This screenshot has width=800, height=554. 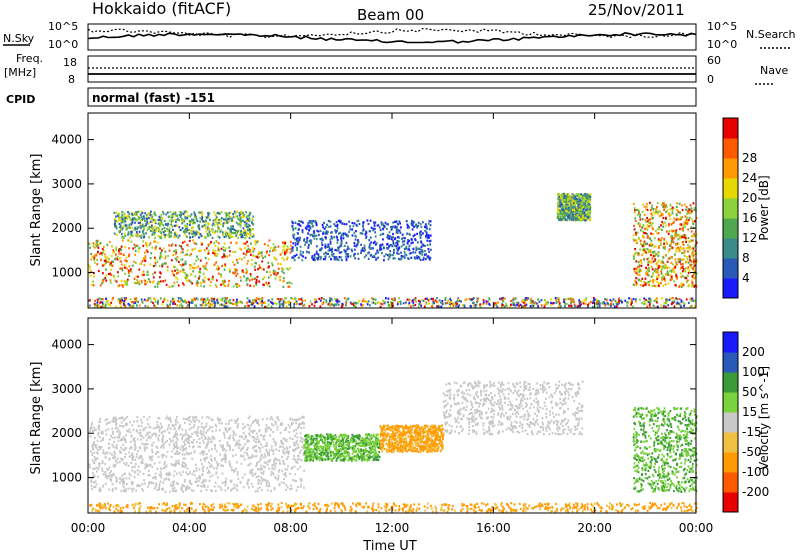 What do you see at coordinates (63, 44) in the screenshot?
I see `noise-axis-bottom: 10^0` at bounding box center [63, 44].